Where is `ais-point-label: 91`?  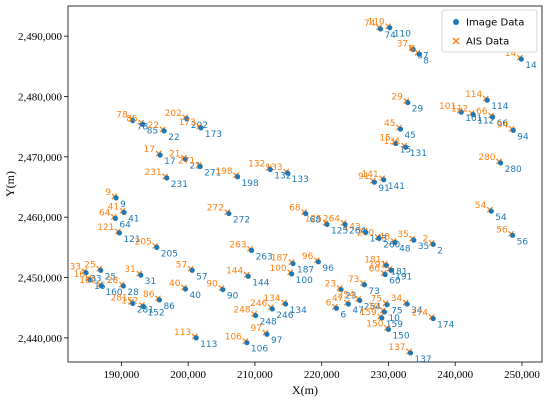
ais-point-label: 91 is located at coordinates (363, 177).